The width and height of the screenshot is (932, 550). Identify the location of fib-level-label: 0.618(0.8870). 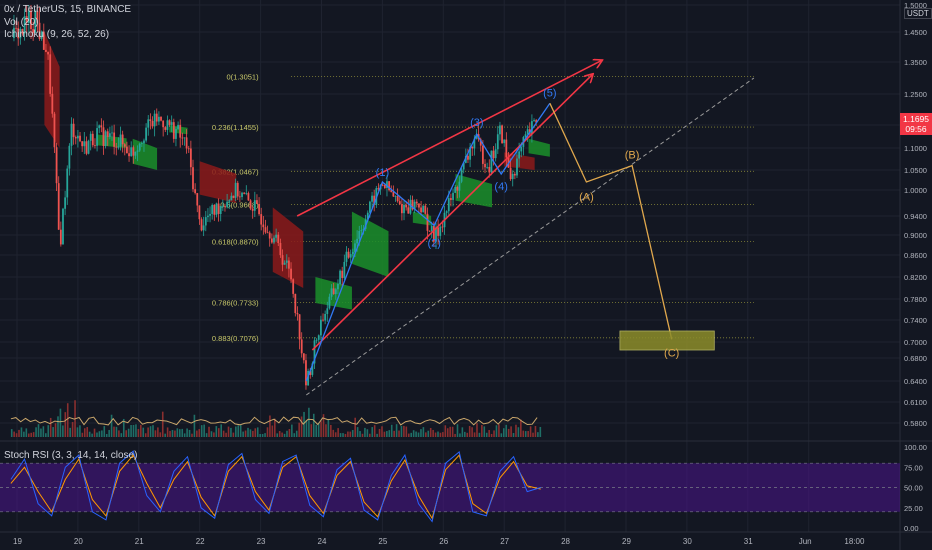
(235, 242).